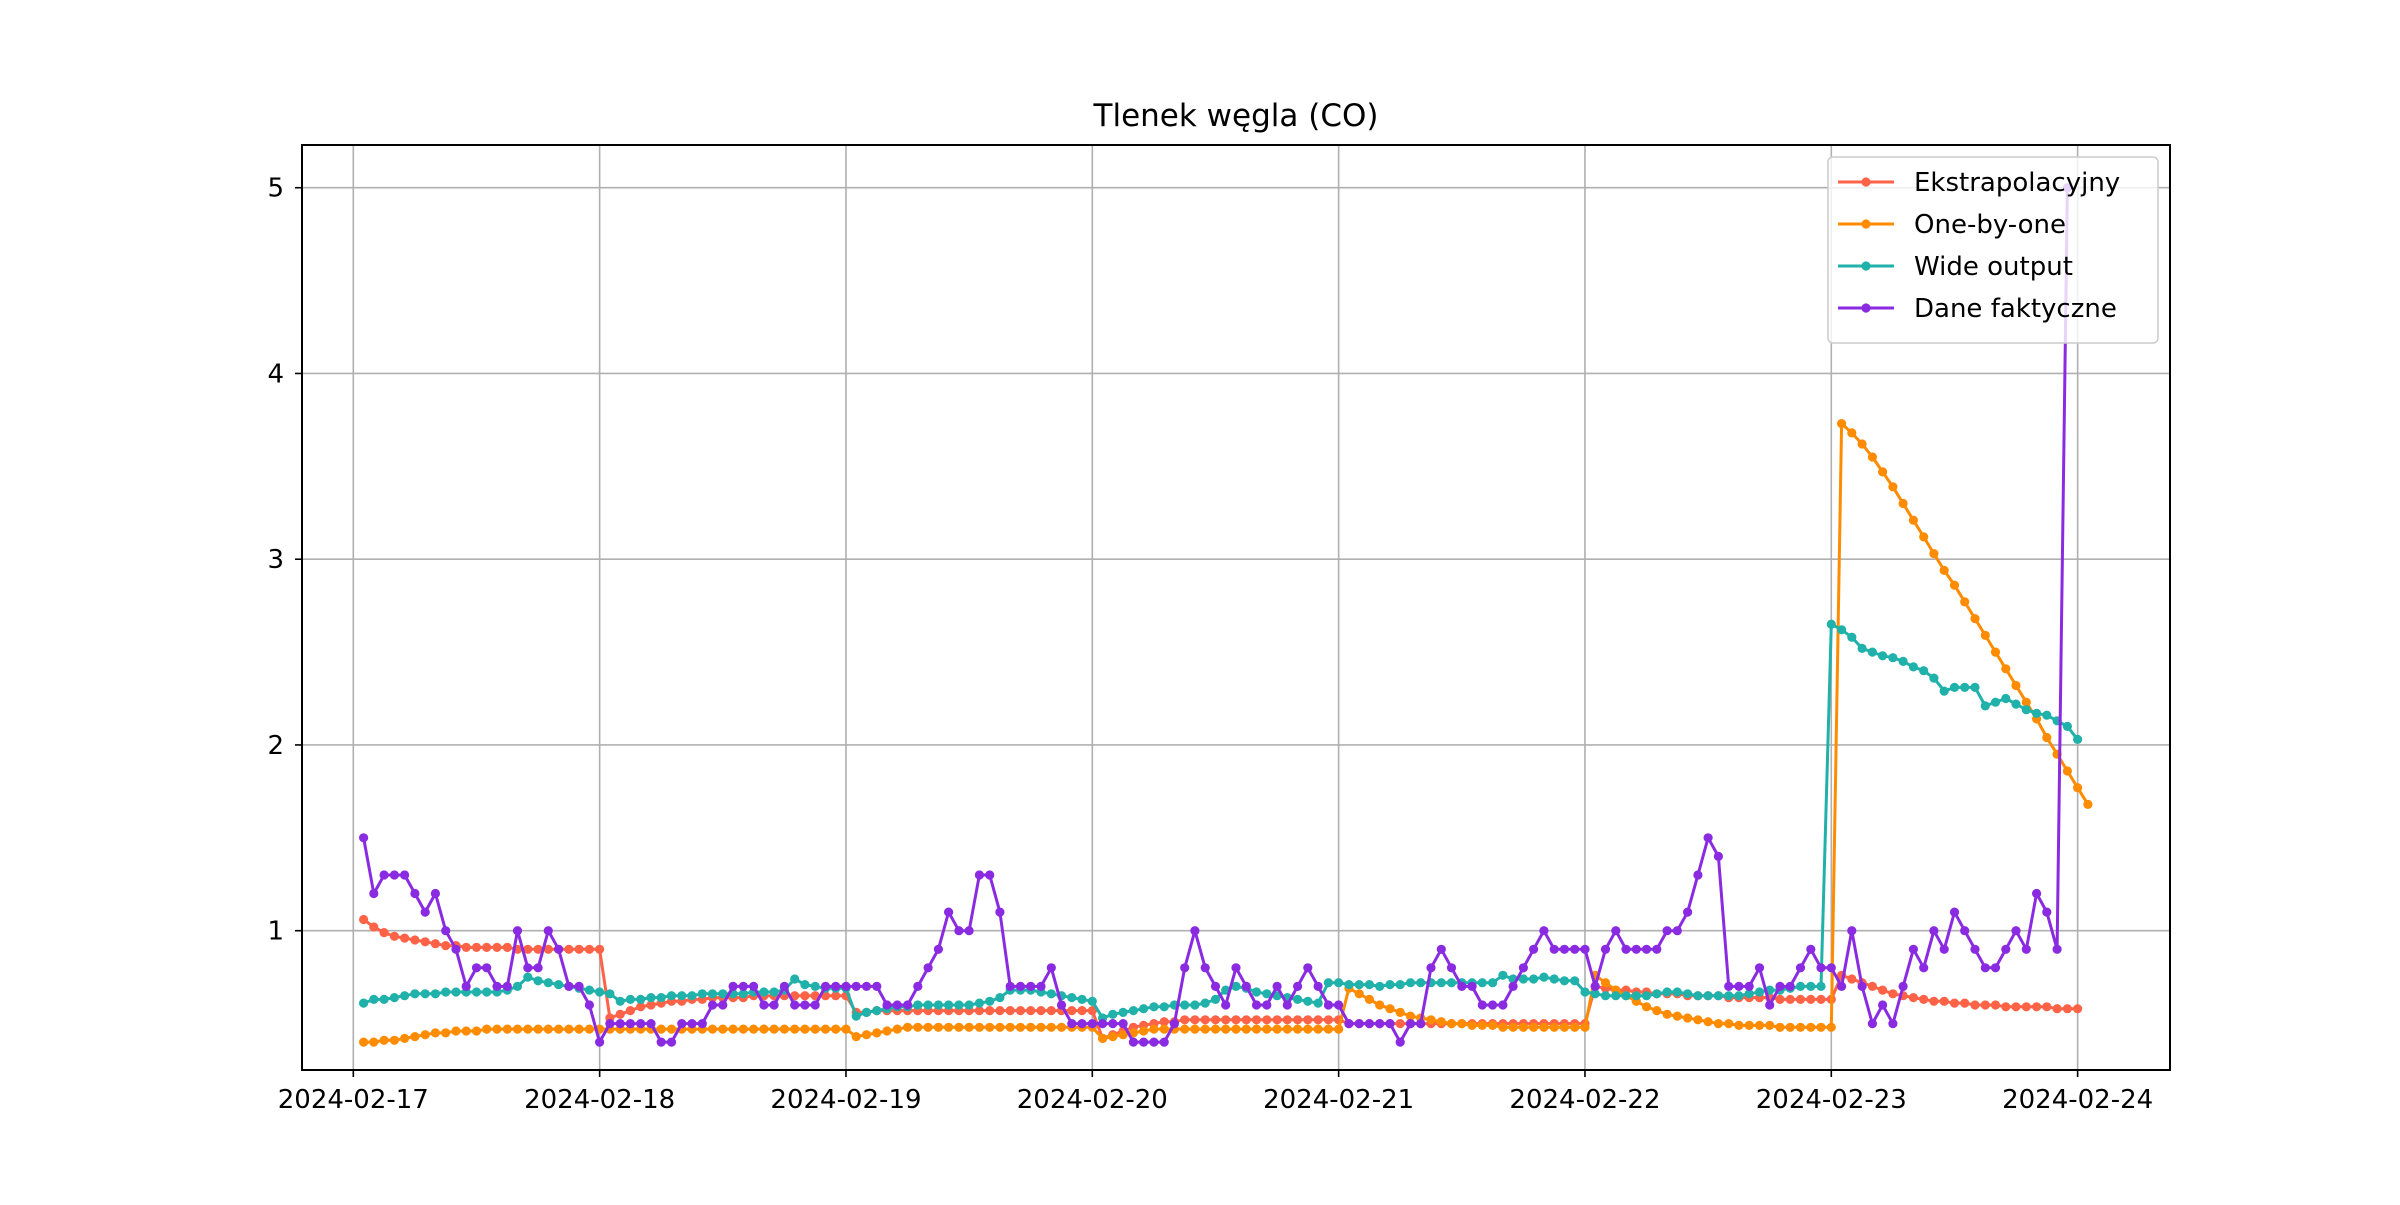  What do you see at coordinates (2017, 183) in the screenshot?
I see `legend-label: Ekstrapolacyjny` at bounding box center [2017, 183].